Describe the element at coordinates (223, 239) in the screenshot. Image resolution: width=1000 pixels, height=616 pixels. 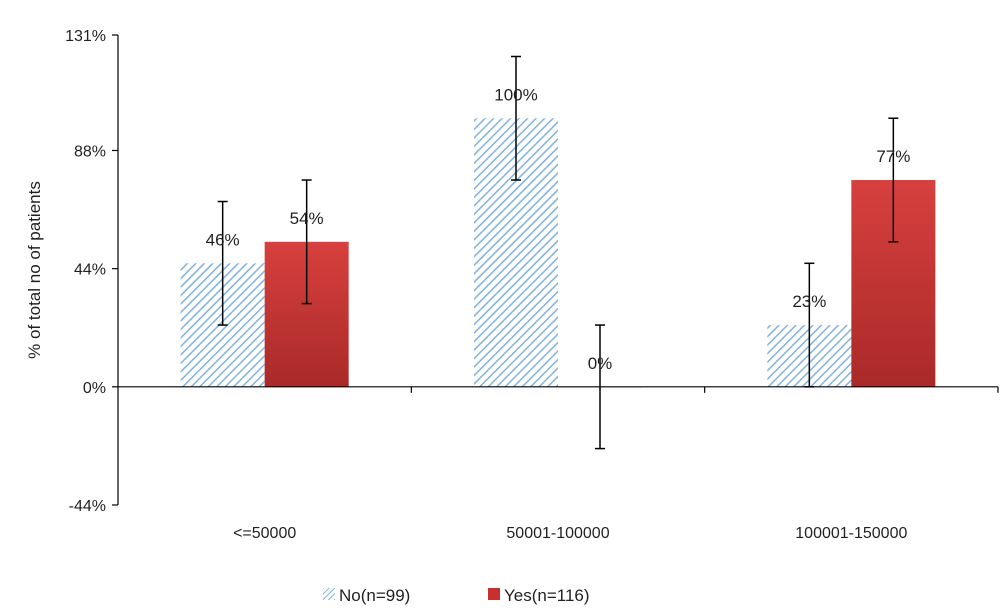
I see `data-label: 46%` at that location.